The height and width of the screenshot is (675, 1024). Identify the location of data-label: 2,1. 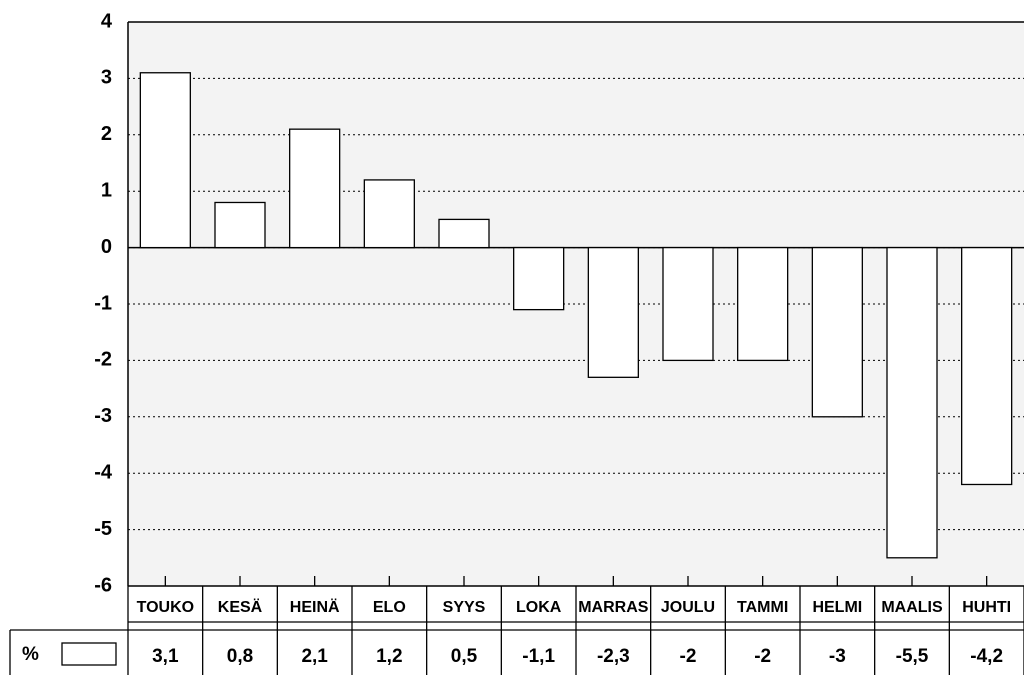
(314, 656).